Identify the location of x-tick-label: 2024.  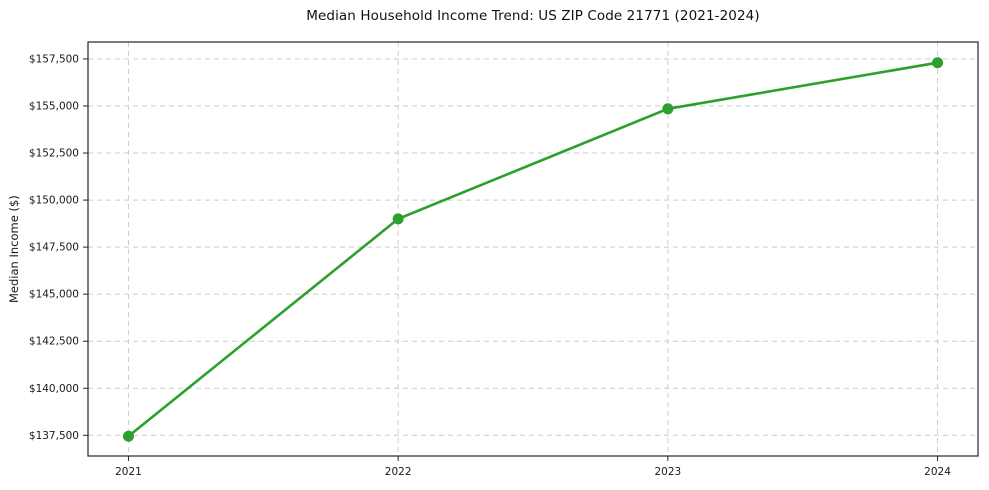
(937, 472).